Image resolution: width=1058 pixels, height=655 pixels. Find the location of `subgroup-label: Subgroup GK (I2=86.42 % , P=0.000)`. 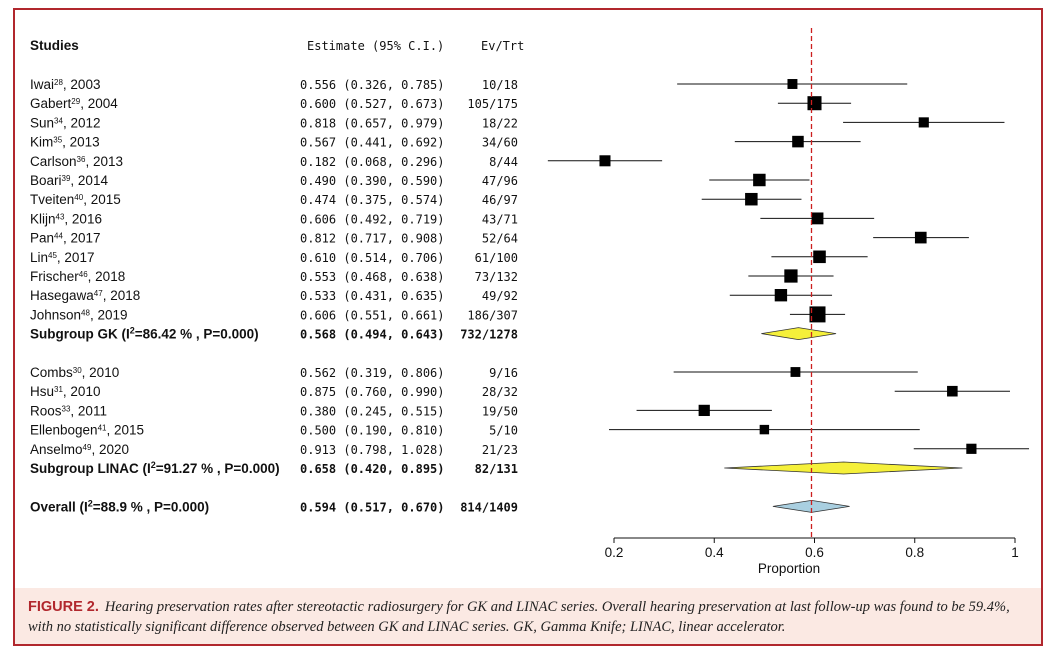

subgroup-label: Subgroup GK (I2=86.42 % , P=0.000) is located at coordinates (144, 334).